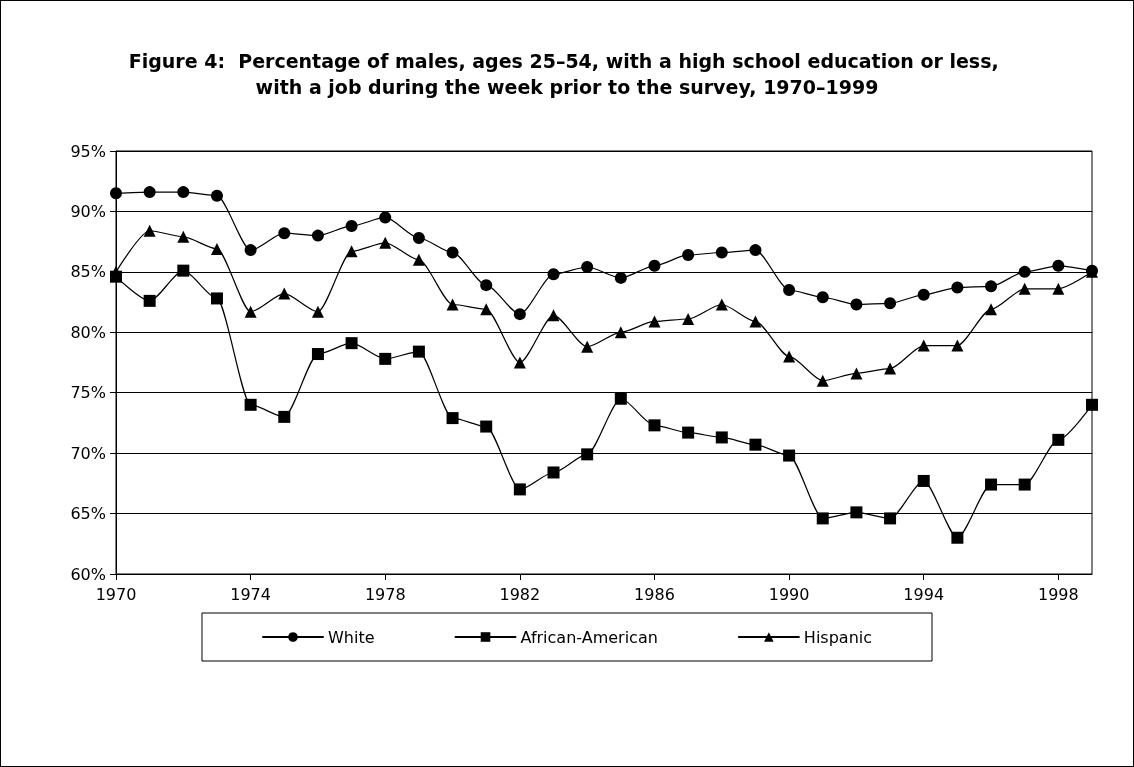  Describe the element at coordinates (567, 74) in the screenshot. I see `chart-title: Figure 4: Percentage of males, ages 25–54, with a high school education or less, with a job during the week prior to the survey, 1970–1999` at that location.